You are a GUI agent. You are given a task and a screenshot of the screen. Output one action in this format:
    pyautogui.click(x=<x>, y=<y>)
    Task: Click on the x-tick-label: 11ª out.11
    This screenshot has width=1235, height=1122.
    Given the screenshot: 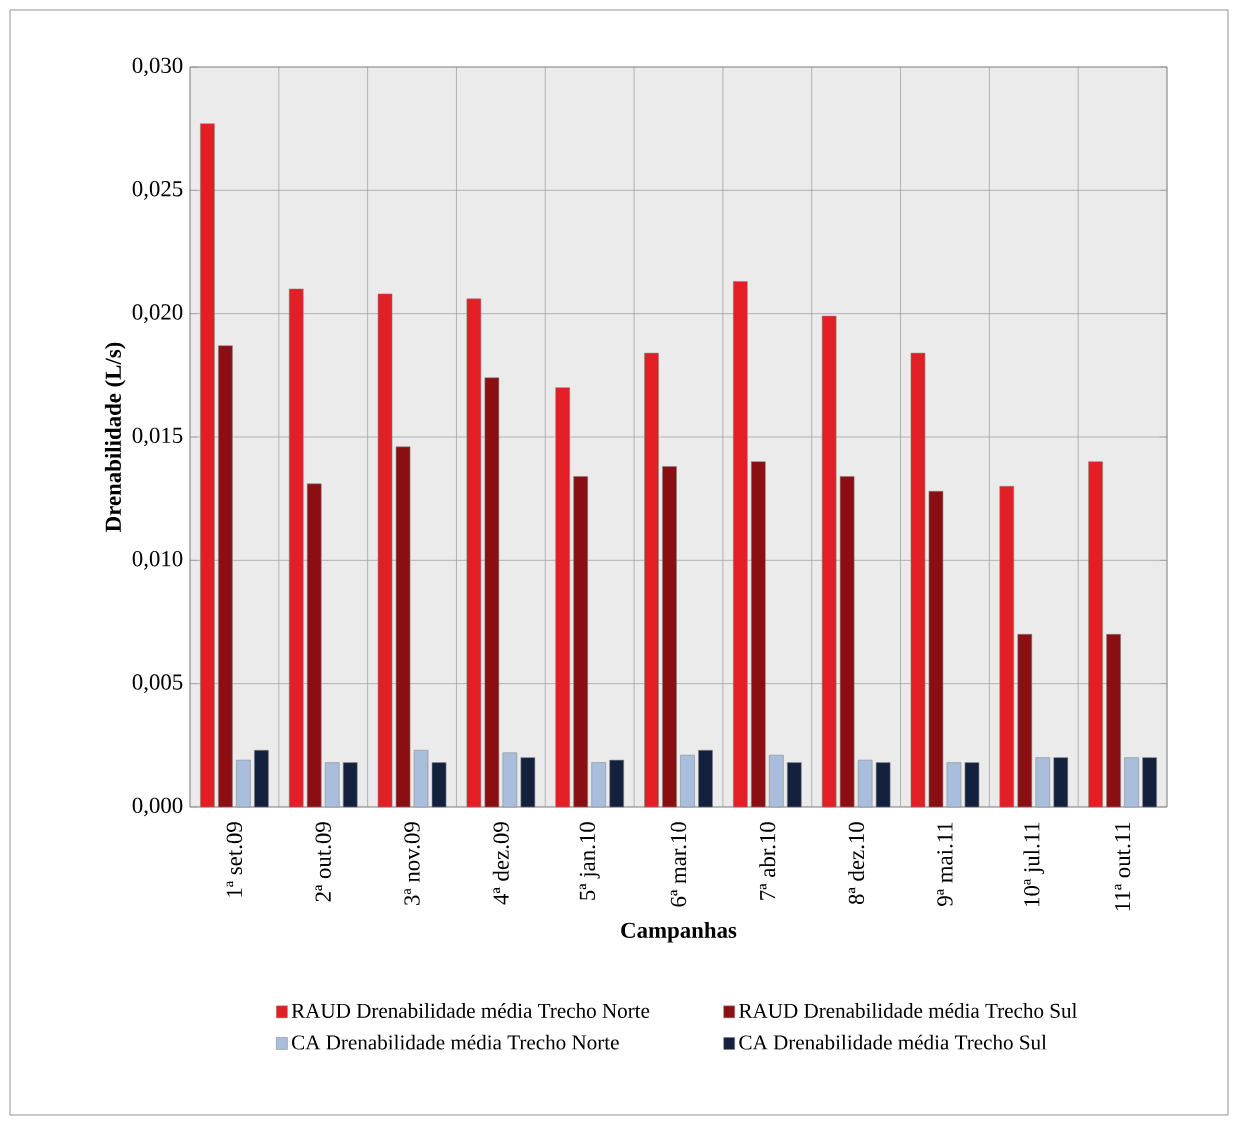 What is the action you would take?
    pyautogui.click(x=1122, y=866)
    